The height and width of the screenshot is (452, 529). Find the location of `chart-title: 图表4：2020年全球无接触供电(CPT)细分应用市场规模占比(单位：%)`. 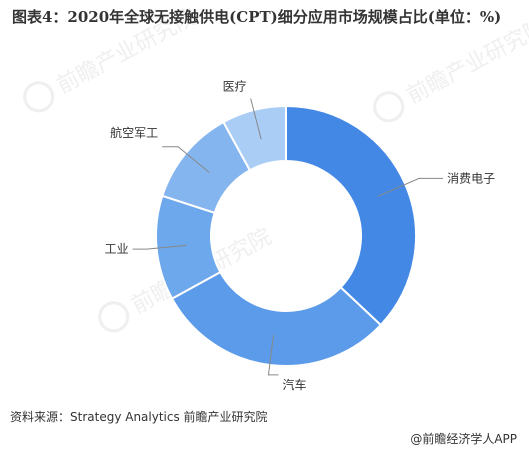

chart-title: 图表4：2020年全球无接触供电(CPT)细分应用市场规模占比(单位：%) is located at coordinates (257, 17).